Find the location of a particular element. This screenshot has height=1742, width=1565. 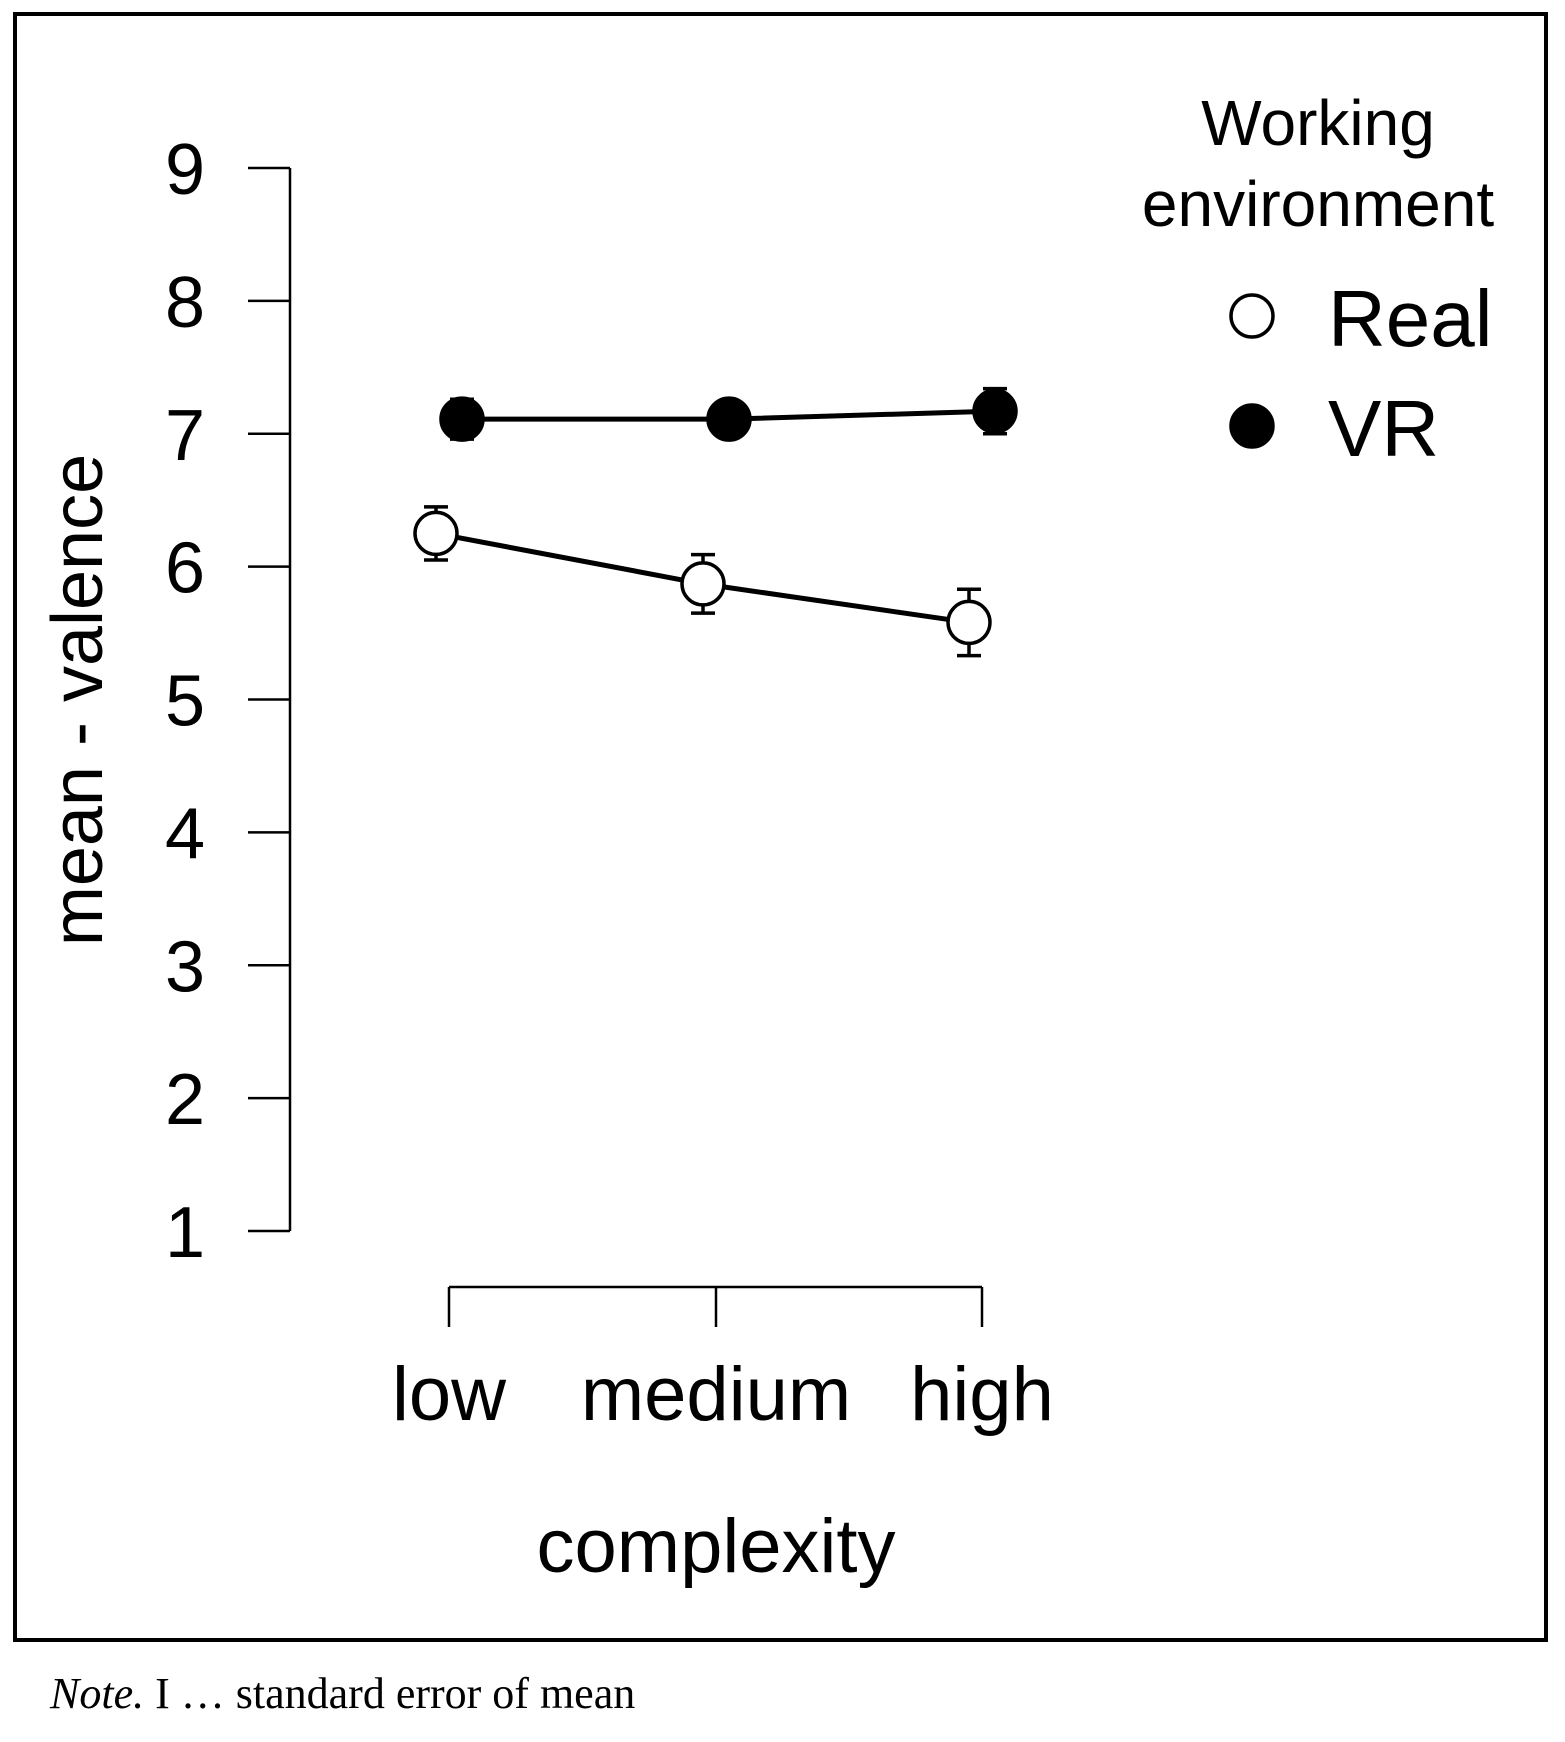

note-text: I … standard error of mean is located at coordinates (390, 1693).